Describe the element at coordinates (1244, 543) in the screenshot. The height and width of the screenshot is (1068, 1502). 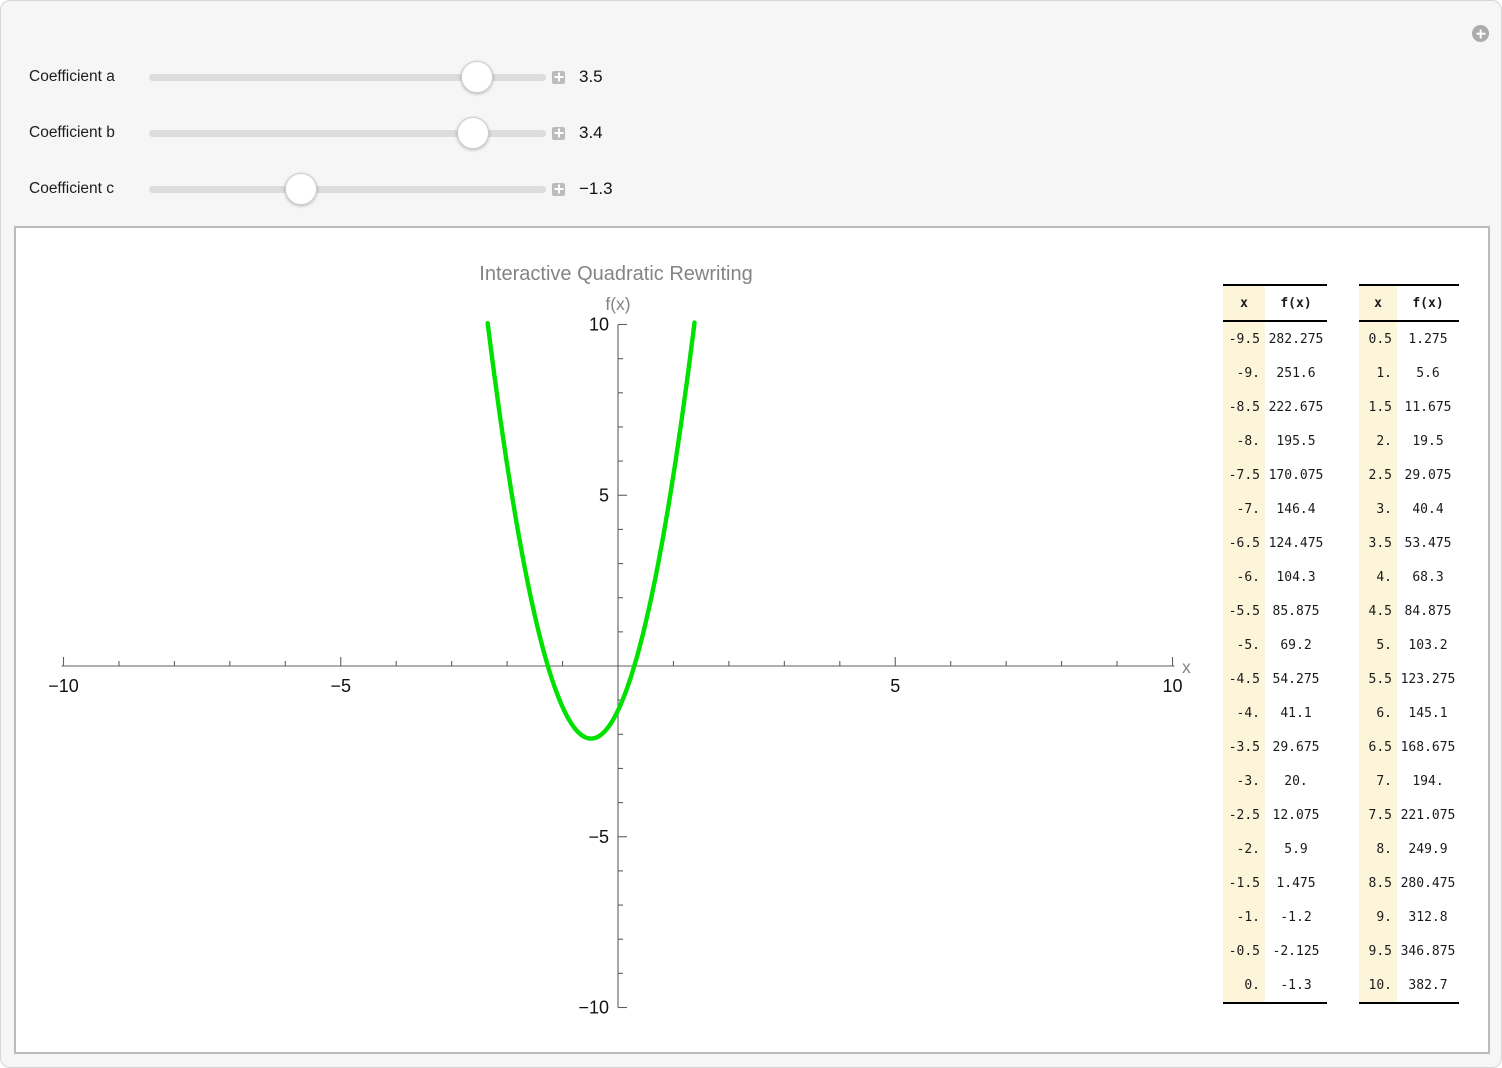
I see `x-cell: -6.5` at that location.